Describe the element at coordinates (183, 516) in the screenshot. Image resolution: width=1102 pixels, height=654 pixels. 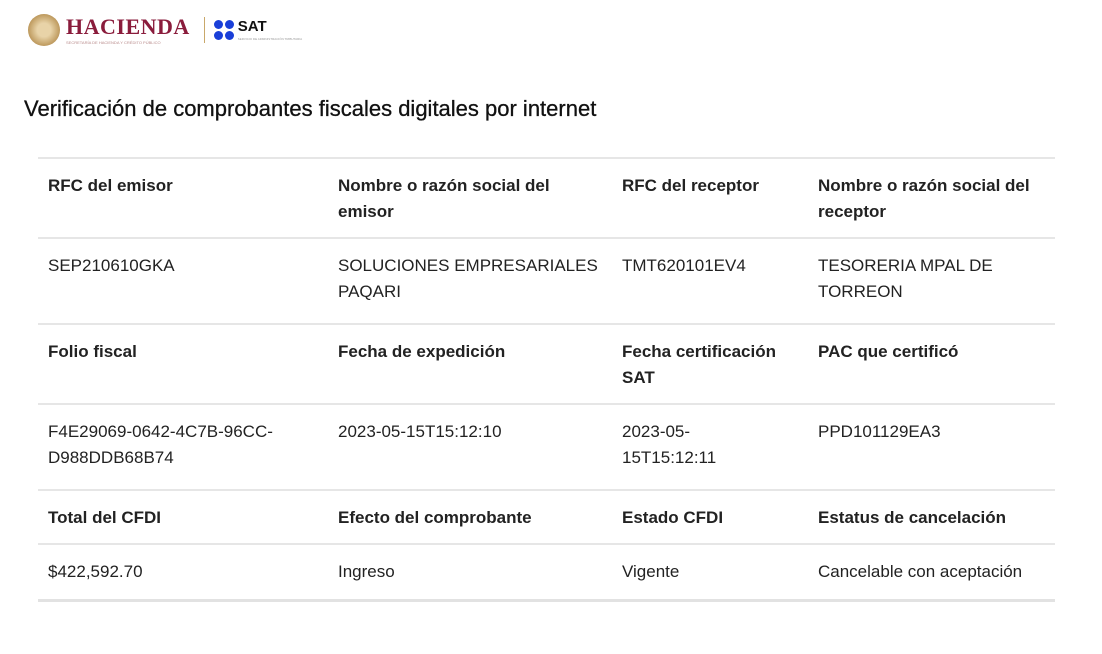
I see `header-cell: Total del CFDI` at that location.